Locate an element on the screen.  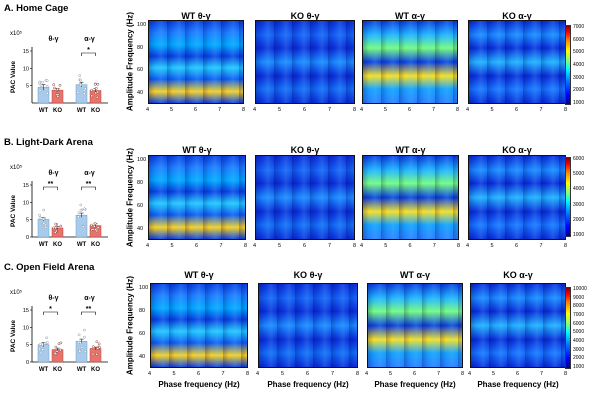
bar-ko is located at coordinates (95, 355).